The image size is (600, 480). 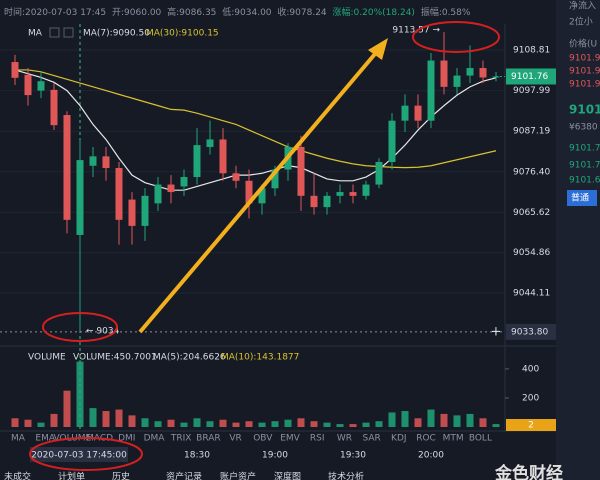 I want to click on side-text: 2位小, so click(x=581, y=22).